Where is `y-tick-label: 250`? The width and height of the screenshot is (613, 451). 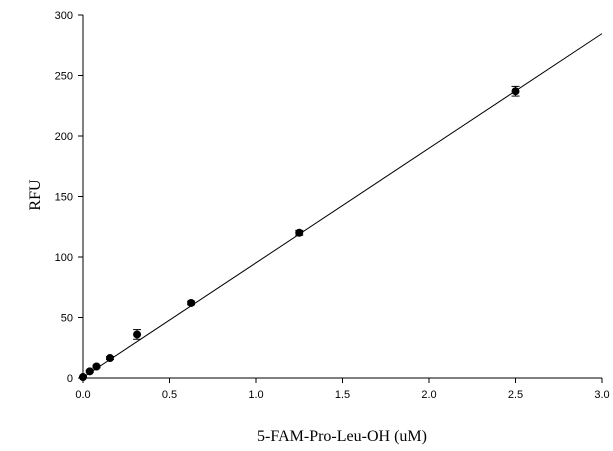 y-tick-label: 250 is located at coordinates (64, 77).